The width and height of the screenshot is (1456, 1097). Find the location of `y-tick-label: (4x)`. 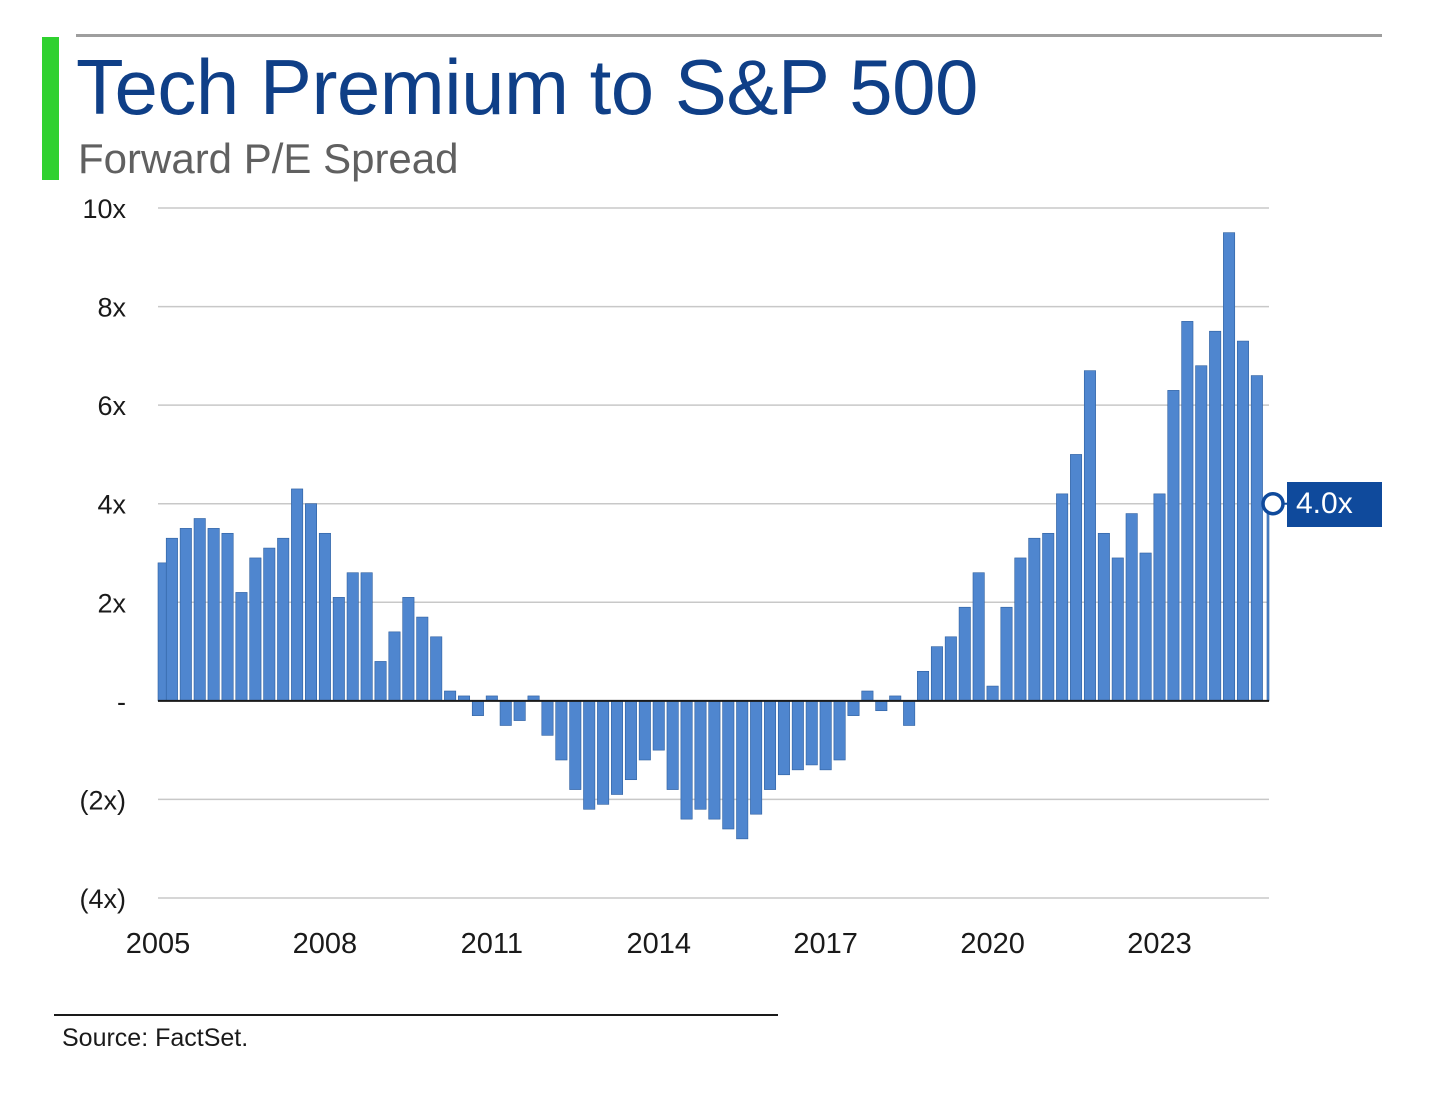

y-tick-label: (4x) is located at coordinates (103, 899).